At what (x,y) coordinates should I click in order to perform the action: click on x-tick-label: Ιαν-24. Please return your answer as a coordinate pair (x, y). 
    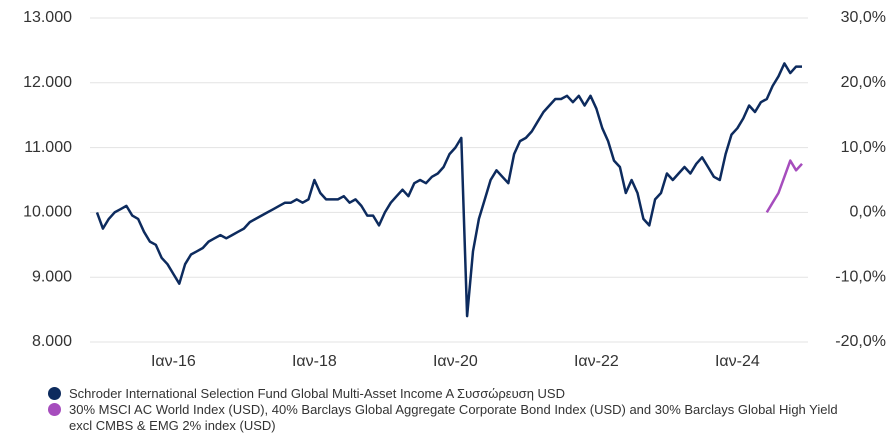
    Looking at the image, I should click on (737, 361).